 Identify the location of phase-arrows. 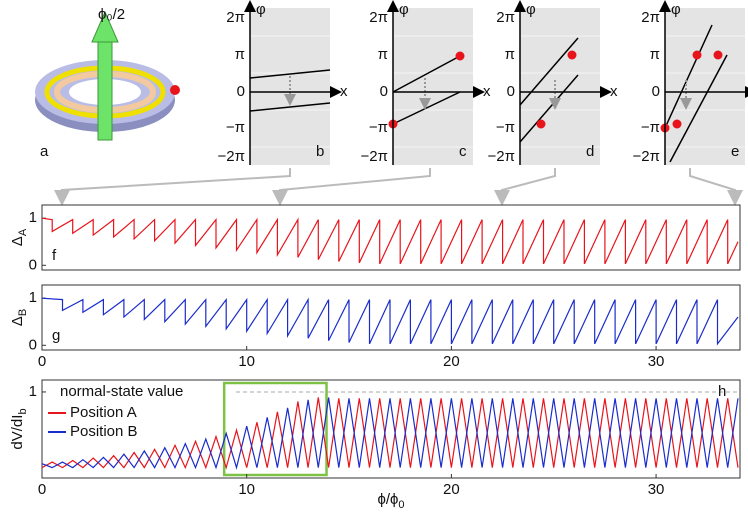
(488, 93).